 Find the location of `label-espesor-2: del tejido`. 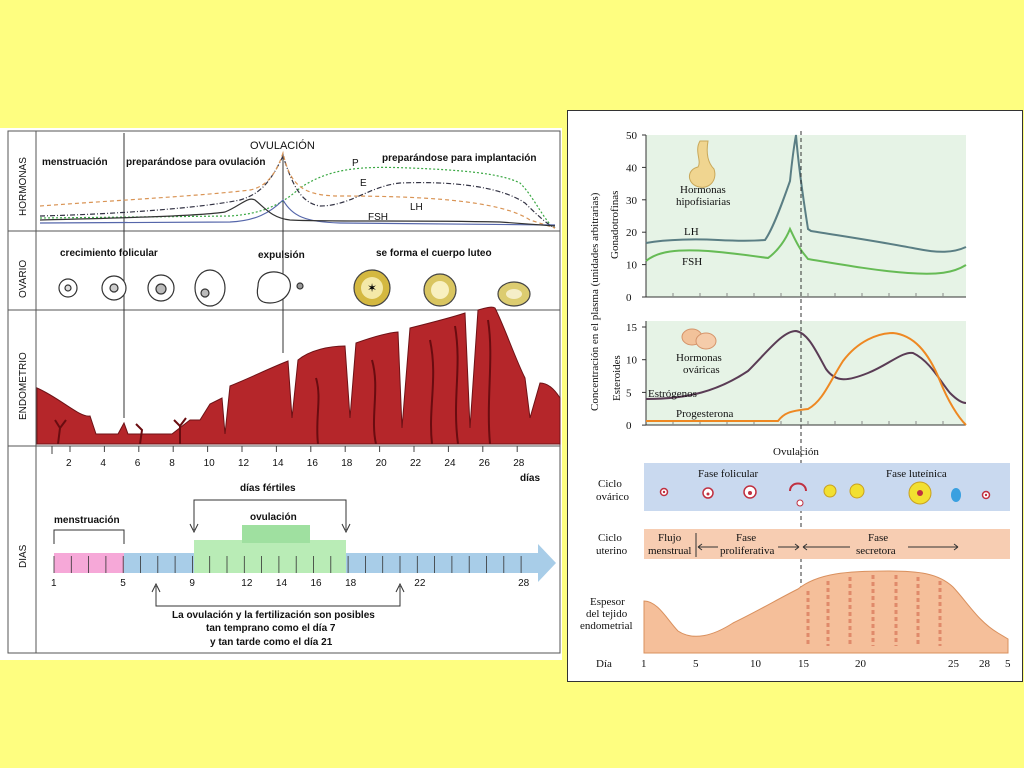

label-espesor-2: del tejido is located at coordinates (607, 614).